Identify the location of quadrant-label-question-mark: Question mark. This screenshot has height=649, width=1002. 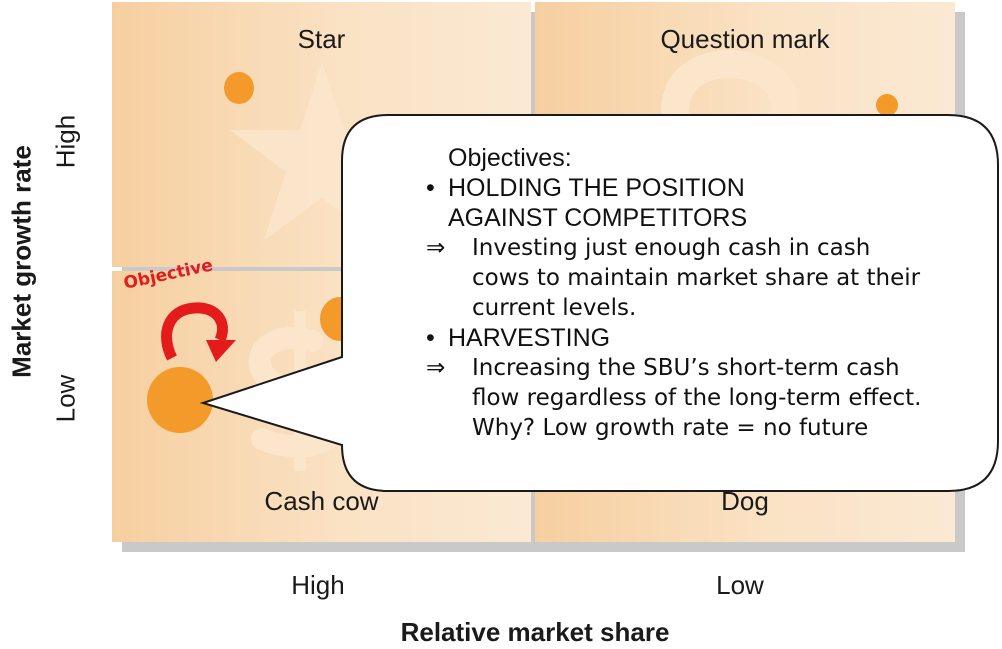
(745, 39).